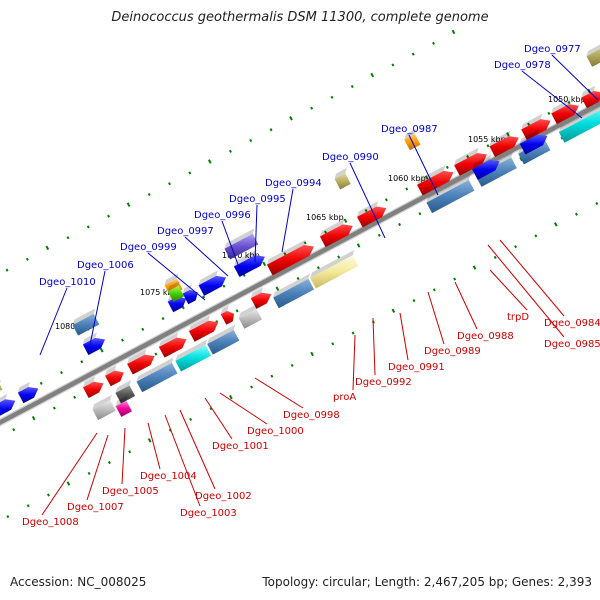  I want to click on gene-label: Dgeo_1008, so click(50, 522).